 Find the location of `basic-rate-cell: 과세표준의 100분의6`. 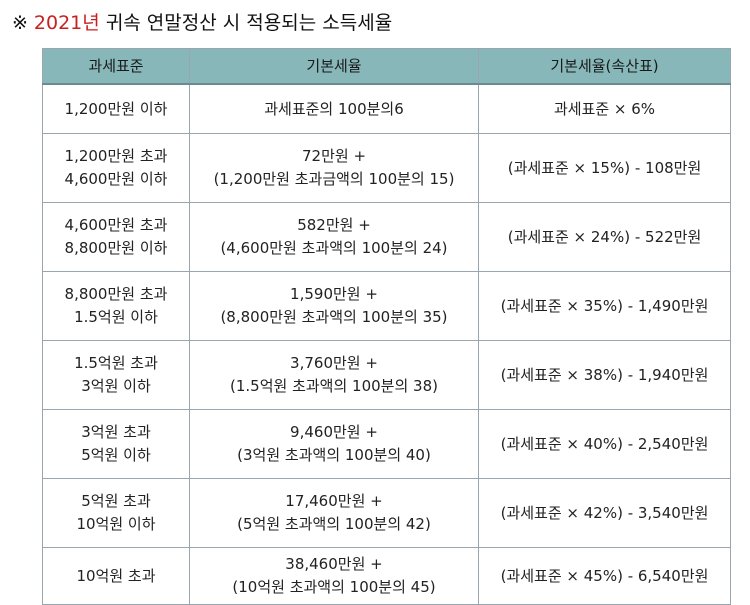

basic-rate-cell: 과세표준의 100분의6 is located at coordinates (334, 108).